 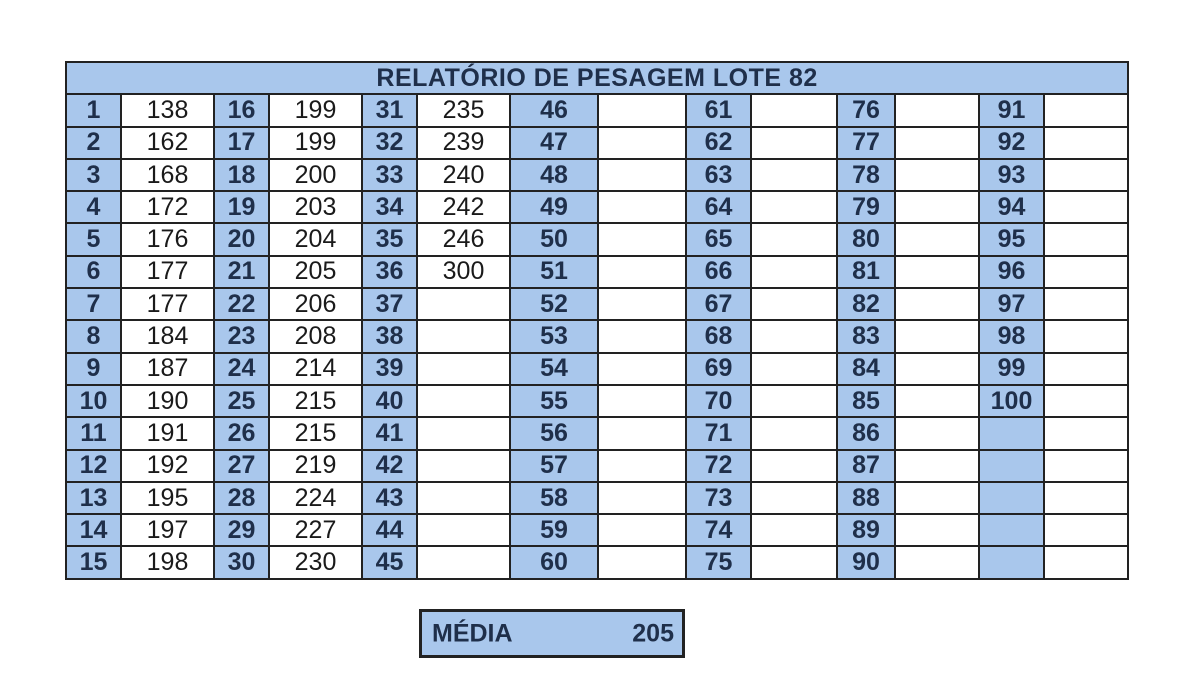 What do you see at coordinates (167, 401) in the screenshot?
I see `weight-cell: 190` at bounding box center [167, 401].